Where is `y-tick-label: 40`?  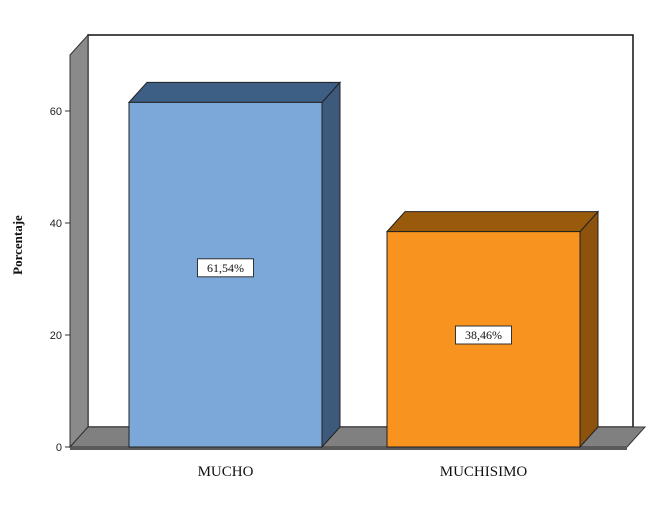 y-tick-label: 40 is located at coordinates (56, 224).